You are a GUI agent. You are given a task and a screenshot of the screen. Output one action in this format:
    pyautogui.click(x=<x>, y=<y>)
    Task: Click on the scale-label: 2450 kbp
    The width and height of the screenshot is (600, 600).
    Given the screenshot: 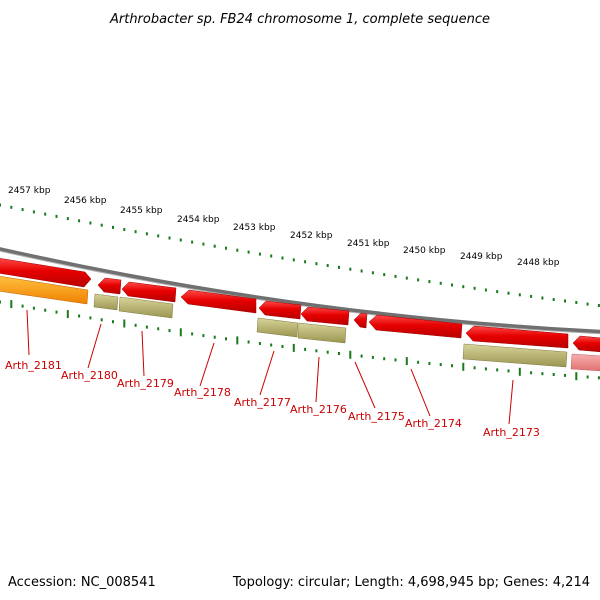 What is the action you would take?
    pyautogui.click(x=424, y=251)
    